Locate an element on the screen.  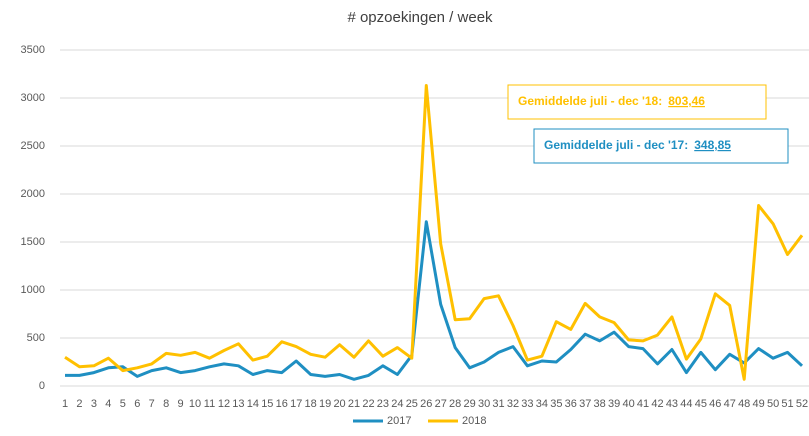
x-tick-label: 44 is located at coordinates (686, 404).